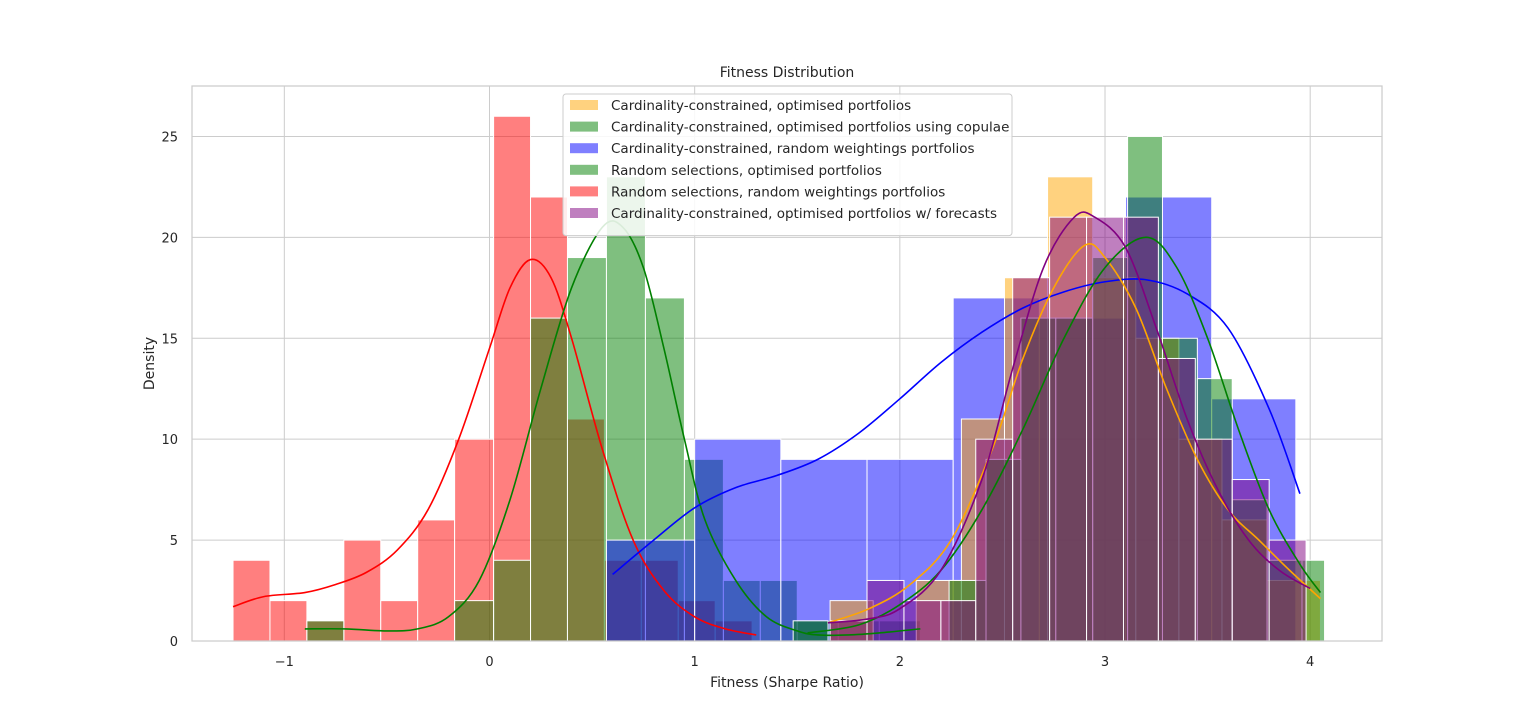 The image size is (1536, 720). I want to click on y-tick-label: 20, so click(169, 238).